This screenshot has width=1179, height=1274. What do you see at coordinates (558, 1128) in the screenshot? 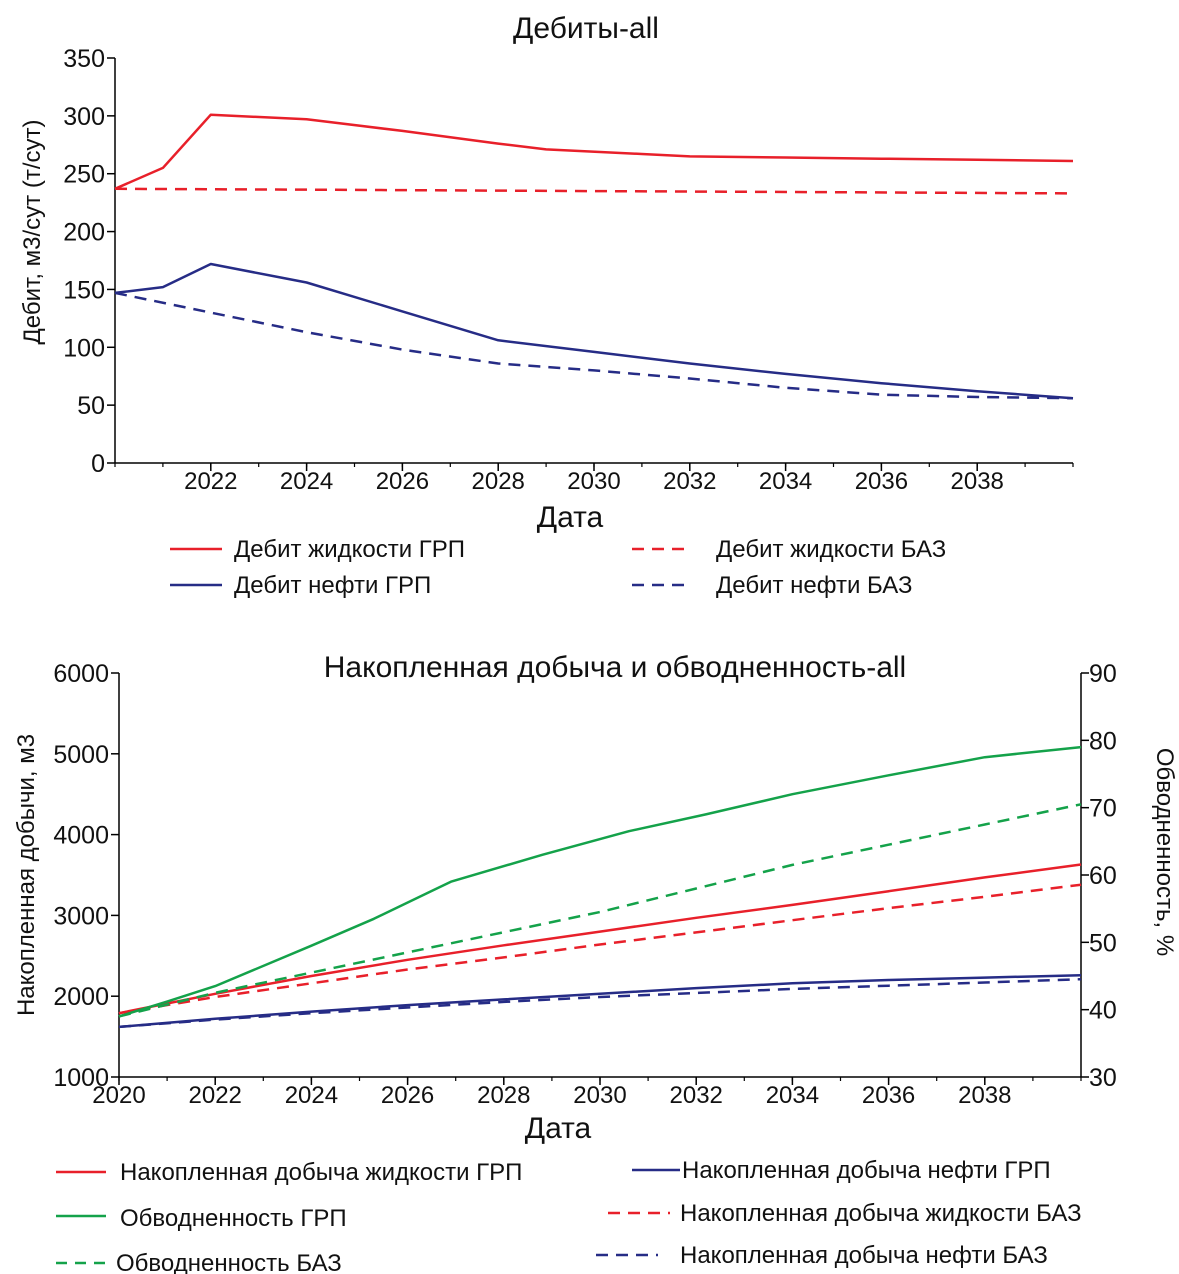
I see `cumulative-chart-x-label: Дата` at bounding box center [558, 1128].